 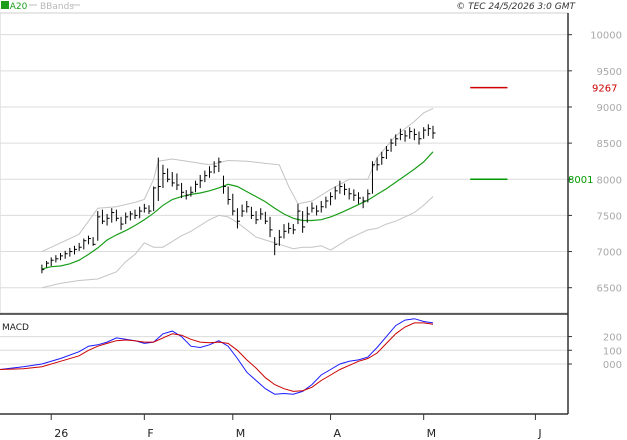 What do you see at coordinates (338, 433) in the screenshot?
I see `x-tick-label: A` at bounding box center [338, 433].